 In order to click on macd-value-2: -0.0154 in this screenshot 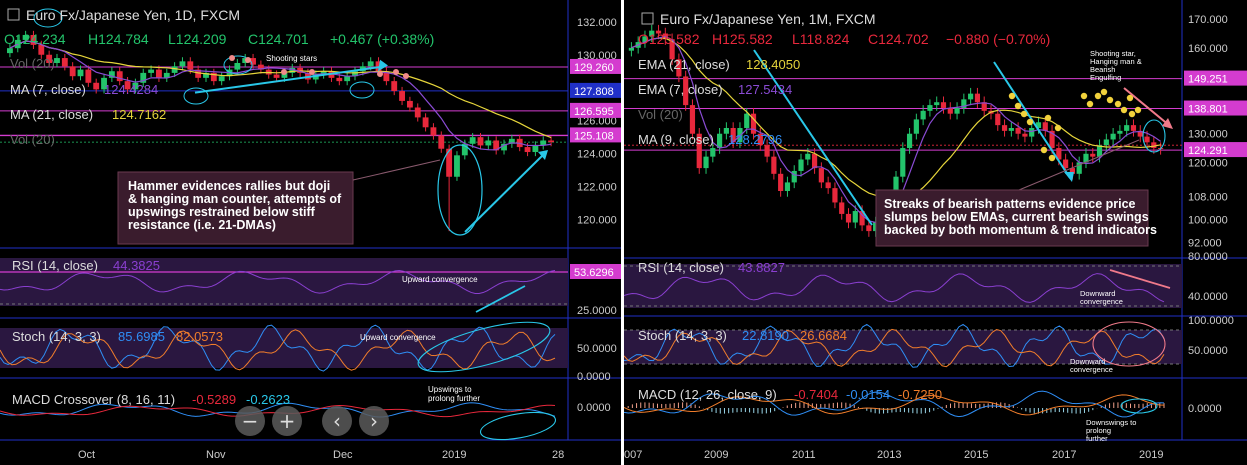, I will do `click(868, 394)`.